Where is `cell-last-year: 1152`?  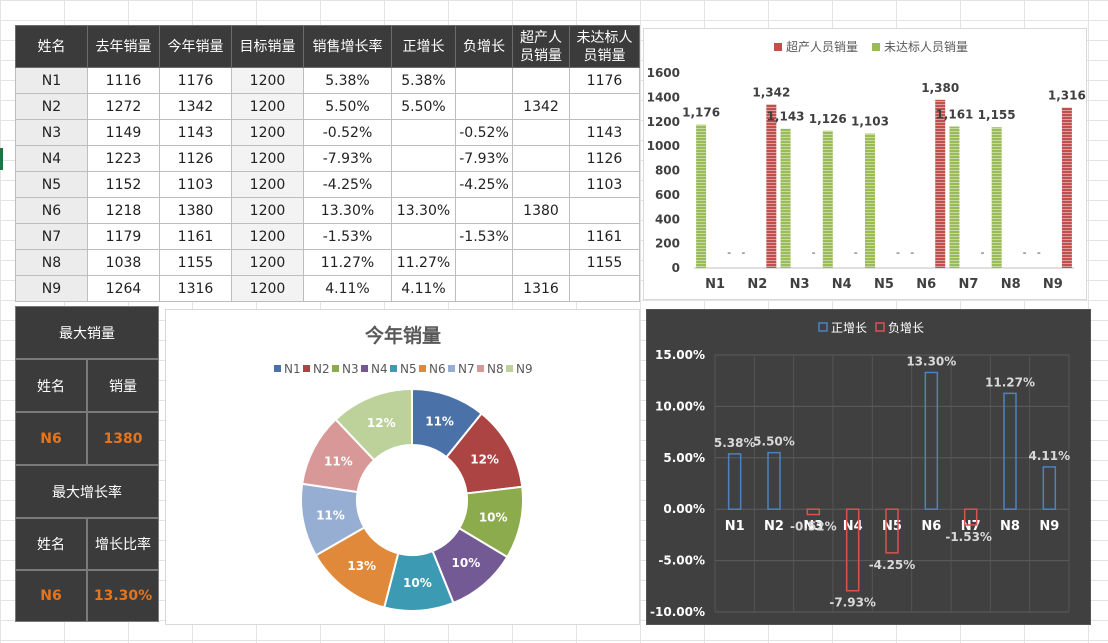 cell-last-year: 1152 is located at coordinates (123, 184).